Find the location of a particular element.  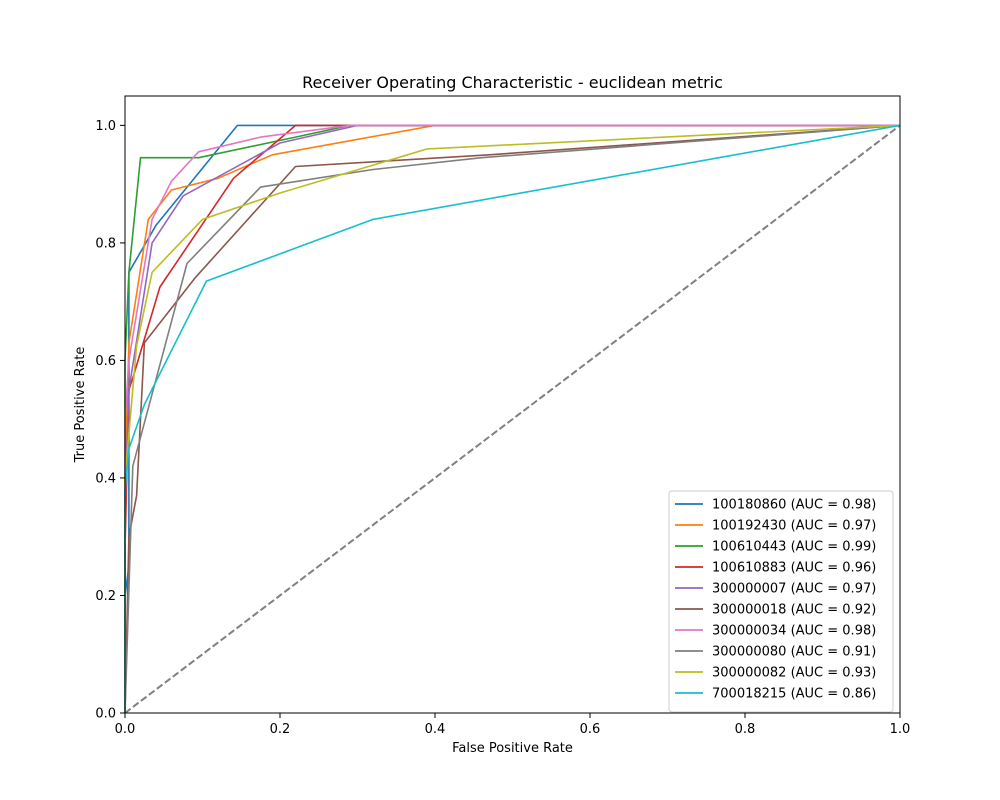

legend-label: 300000007 (AUC = 0.97) is located at coordinates (794, 589).